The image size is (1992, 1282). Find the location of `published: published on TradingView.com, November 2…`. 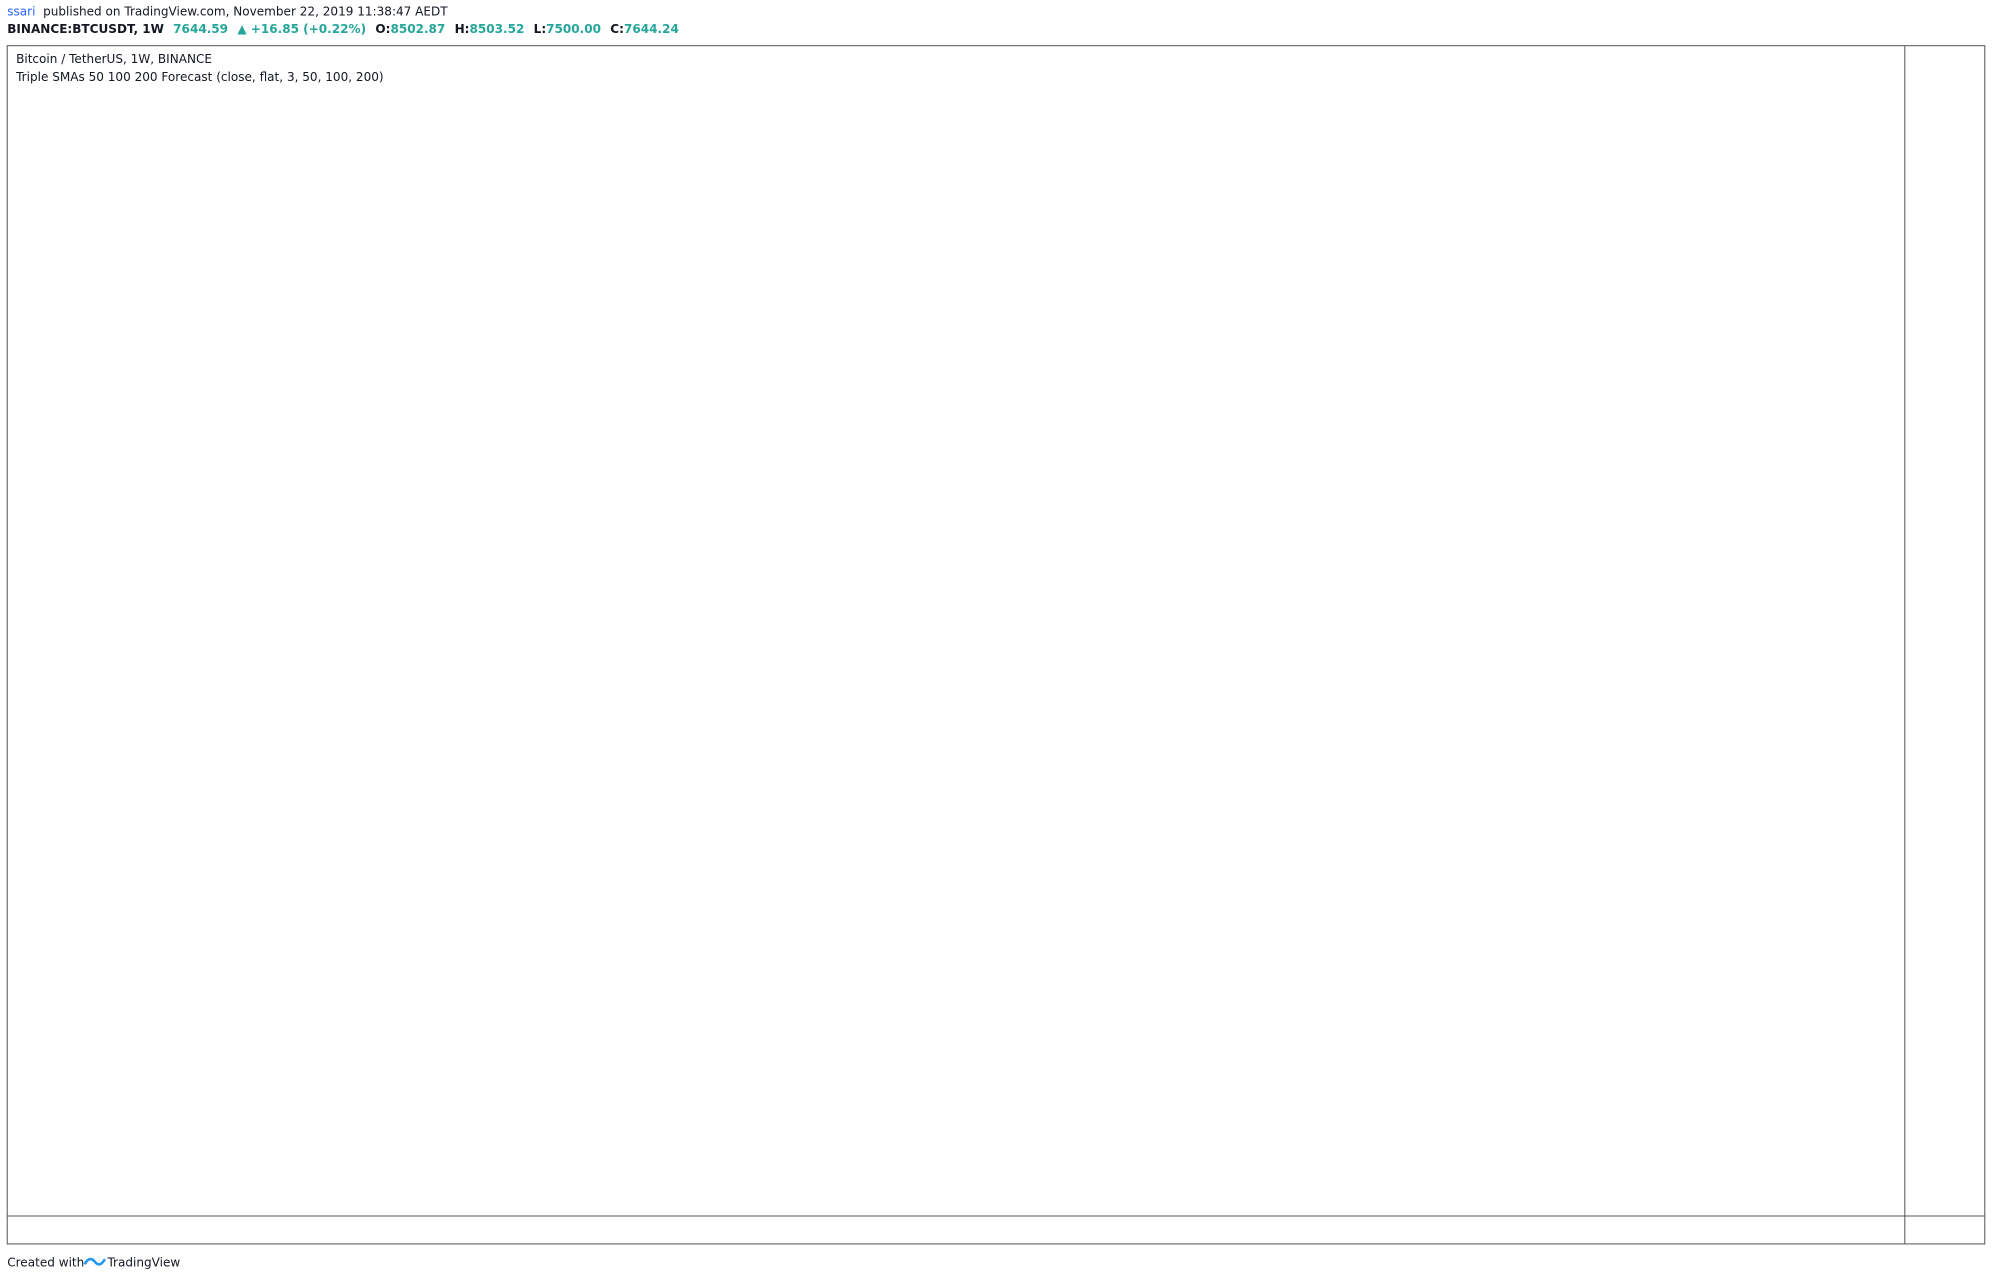

published: published on TradingView.com, November 2… is located at coordinates (245, 11).